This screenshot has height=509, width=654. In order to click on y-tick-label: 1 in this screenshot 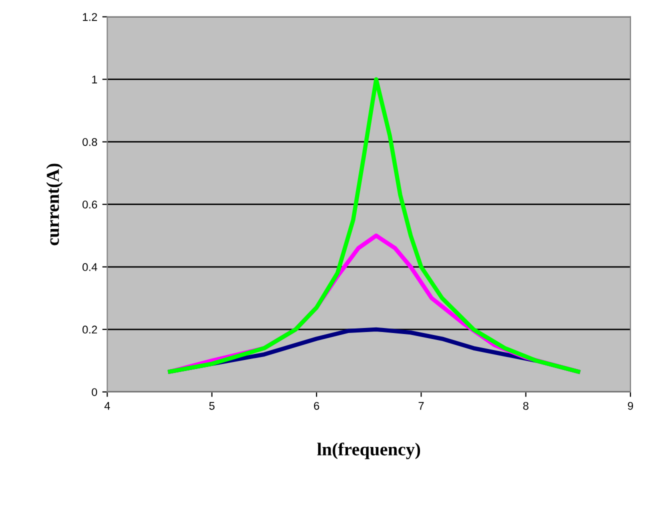, I will do `click(94, 80)`.